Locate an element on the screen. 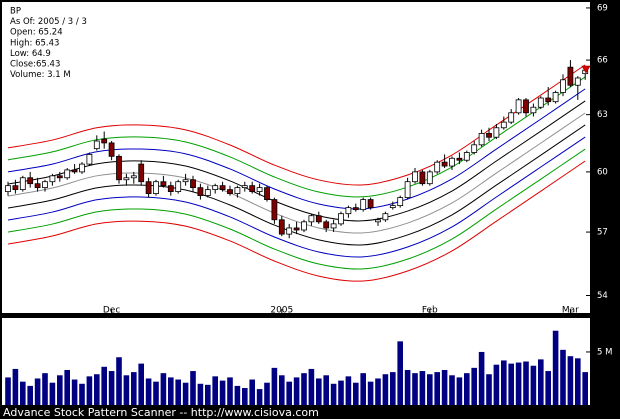 The image size is (620, 419). info-line: Low: 64.9 is located at coordinates (30, 54).